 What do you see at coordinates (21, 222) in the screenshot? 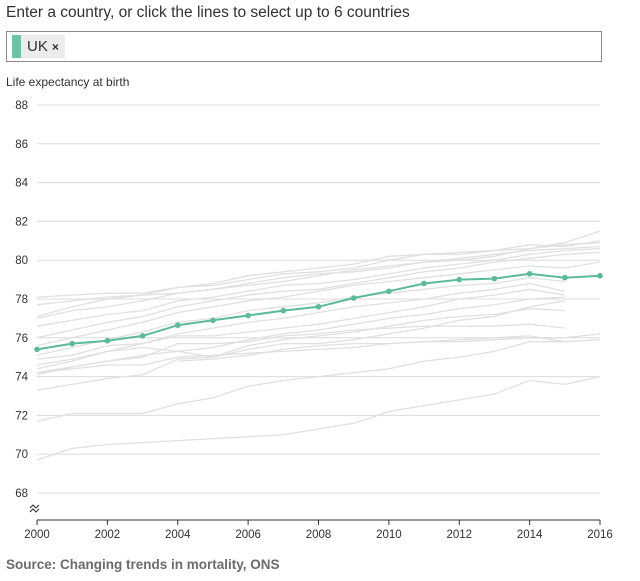
I see `y-tick-label: 82` at bounding box center [21, 222].